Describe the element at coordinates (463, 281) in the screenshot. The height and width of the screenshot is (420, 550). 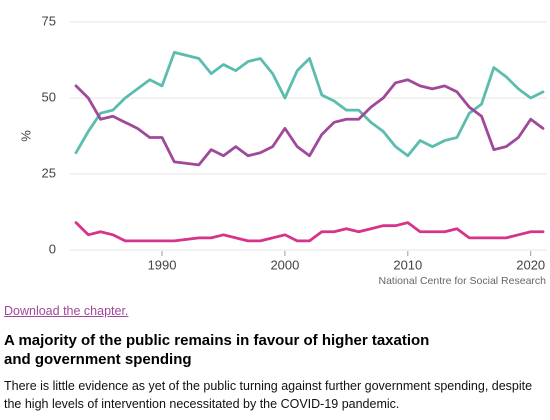
I see `source: National Centre for Social Research` at that location.